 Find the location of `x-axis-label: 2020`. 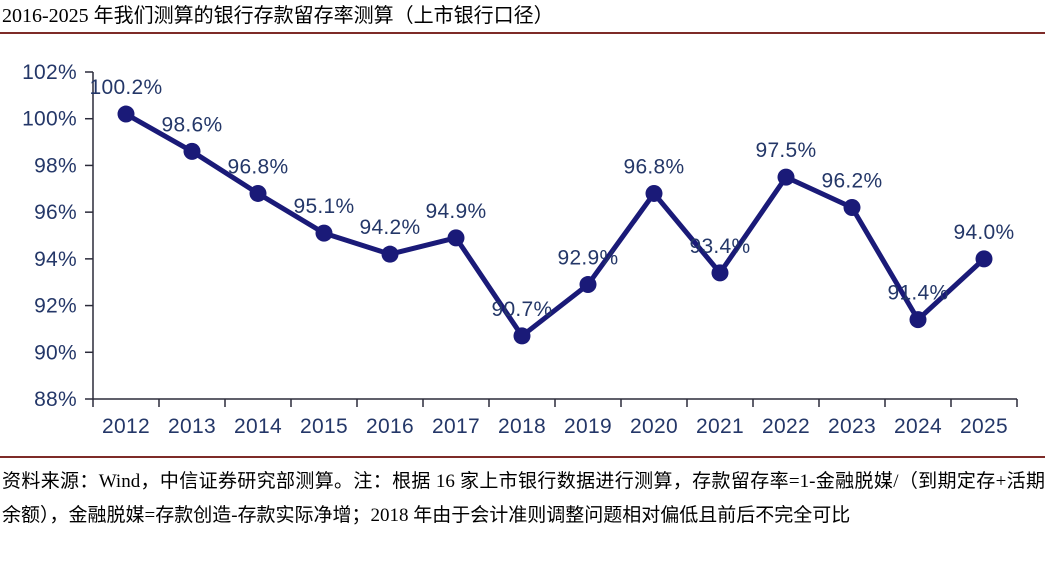

x-axis-label: 2020 is located at coordinates (654, 426).